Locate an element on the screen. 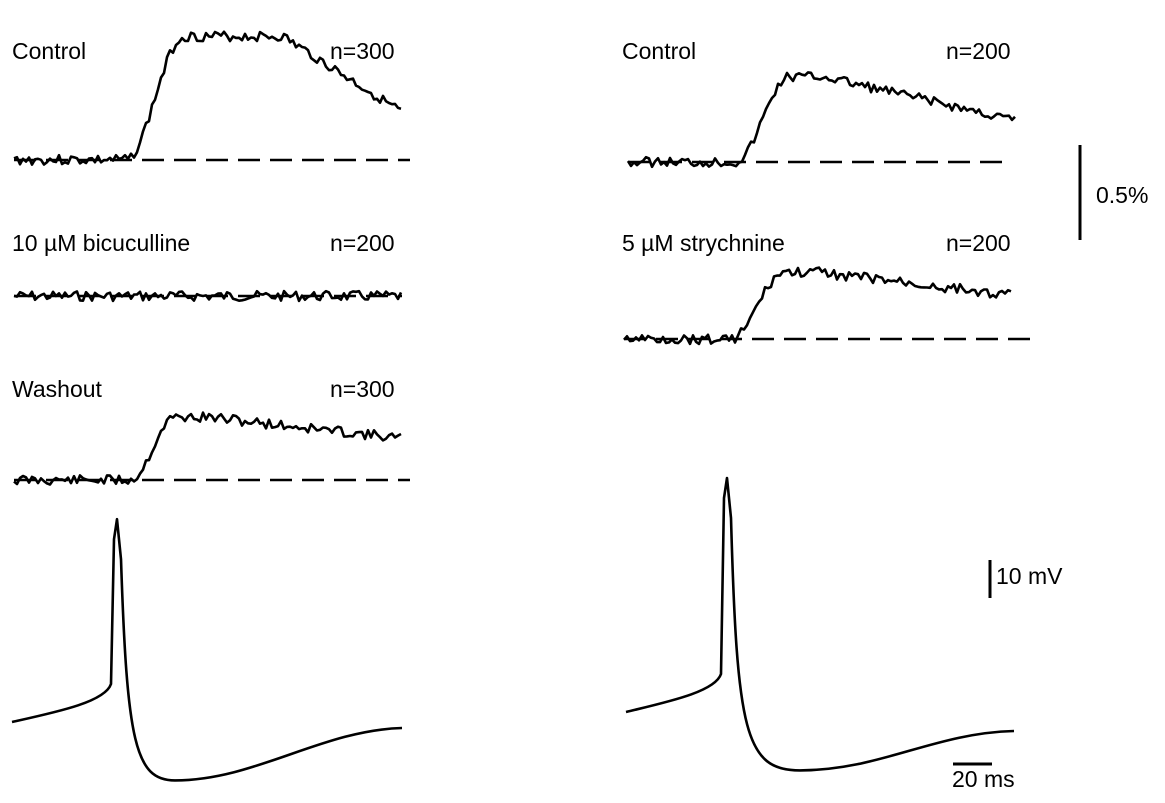 This screenshot has height=803, width=1165. n-strychnine: n=200 is located at coordinates (978, 243).